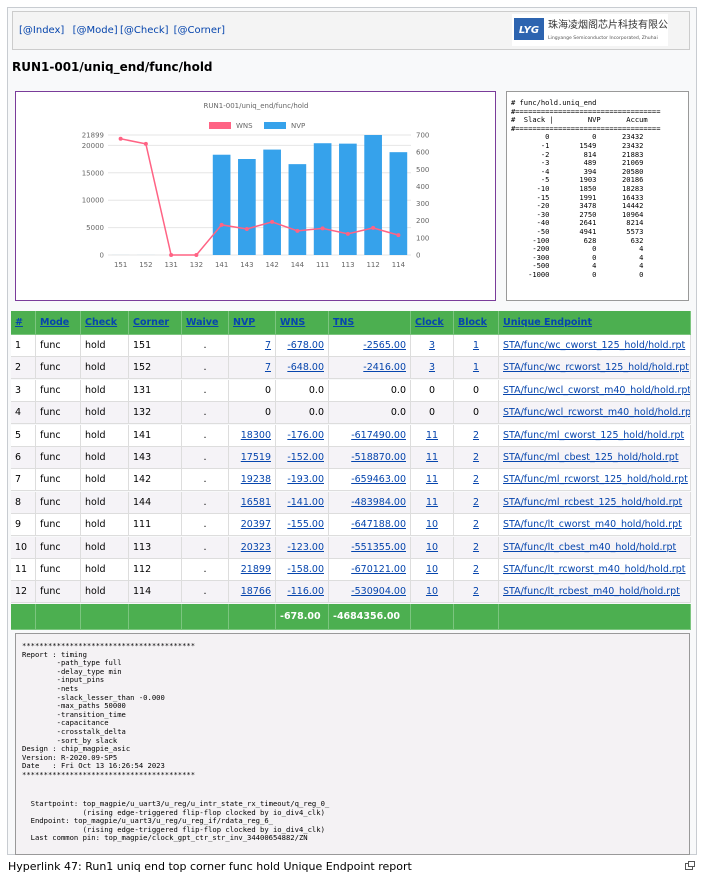  What do you see at coordinates (58, 323) in the screenshot?
I see `header-cell: Mode` at bounding box center [58, 323].